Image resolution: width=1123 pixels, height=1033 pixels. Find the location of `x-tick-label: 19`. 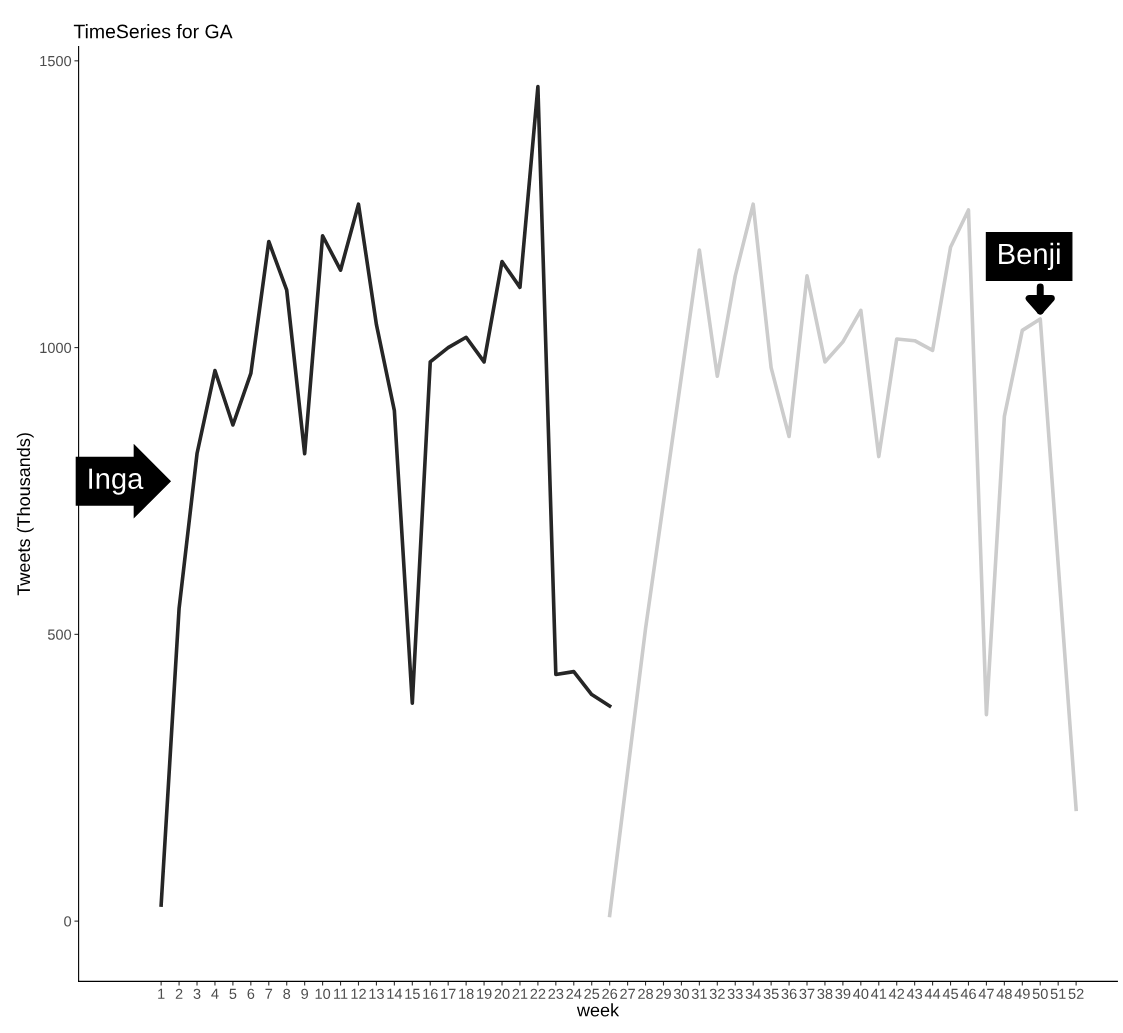

x-tick-label: 19 is located at coordinates (484, 994).